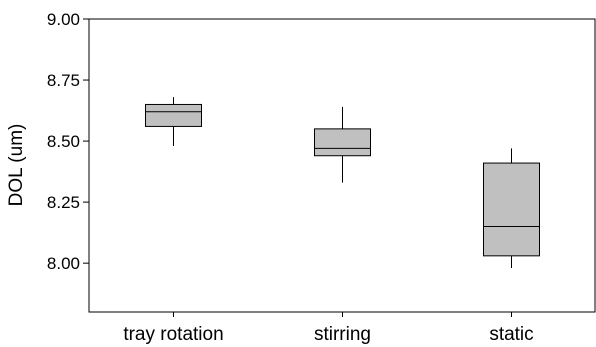 The image size is (596, 347). What do you see at coordinates (63, 202) in the screenshot?
I see `y-tick-label: 8.25` at bounding box center [63, 202].